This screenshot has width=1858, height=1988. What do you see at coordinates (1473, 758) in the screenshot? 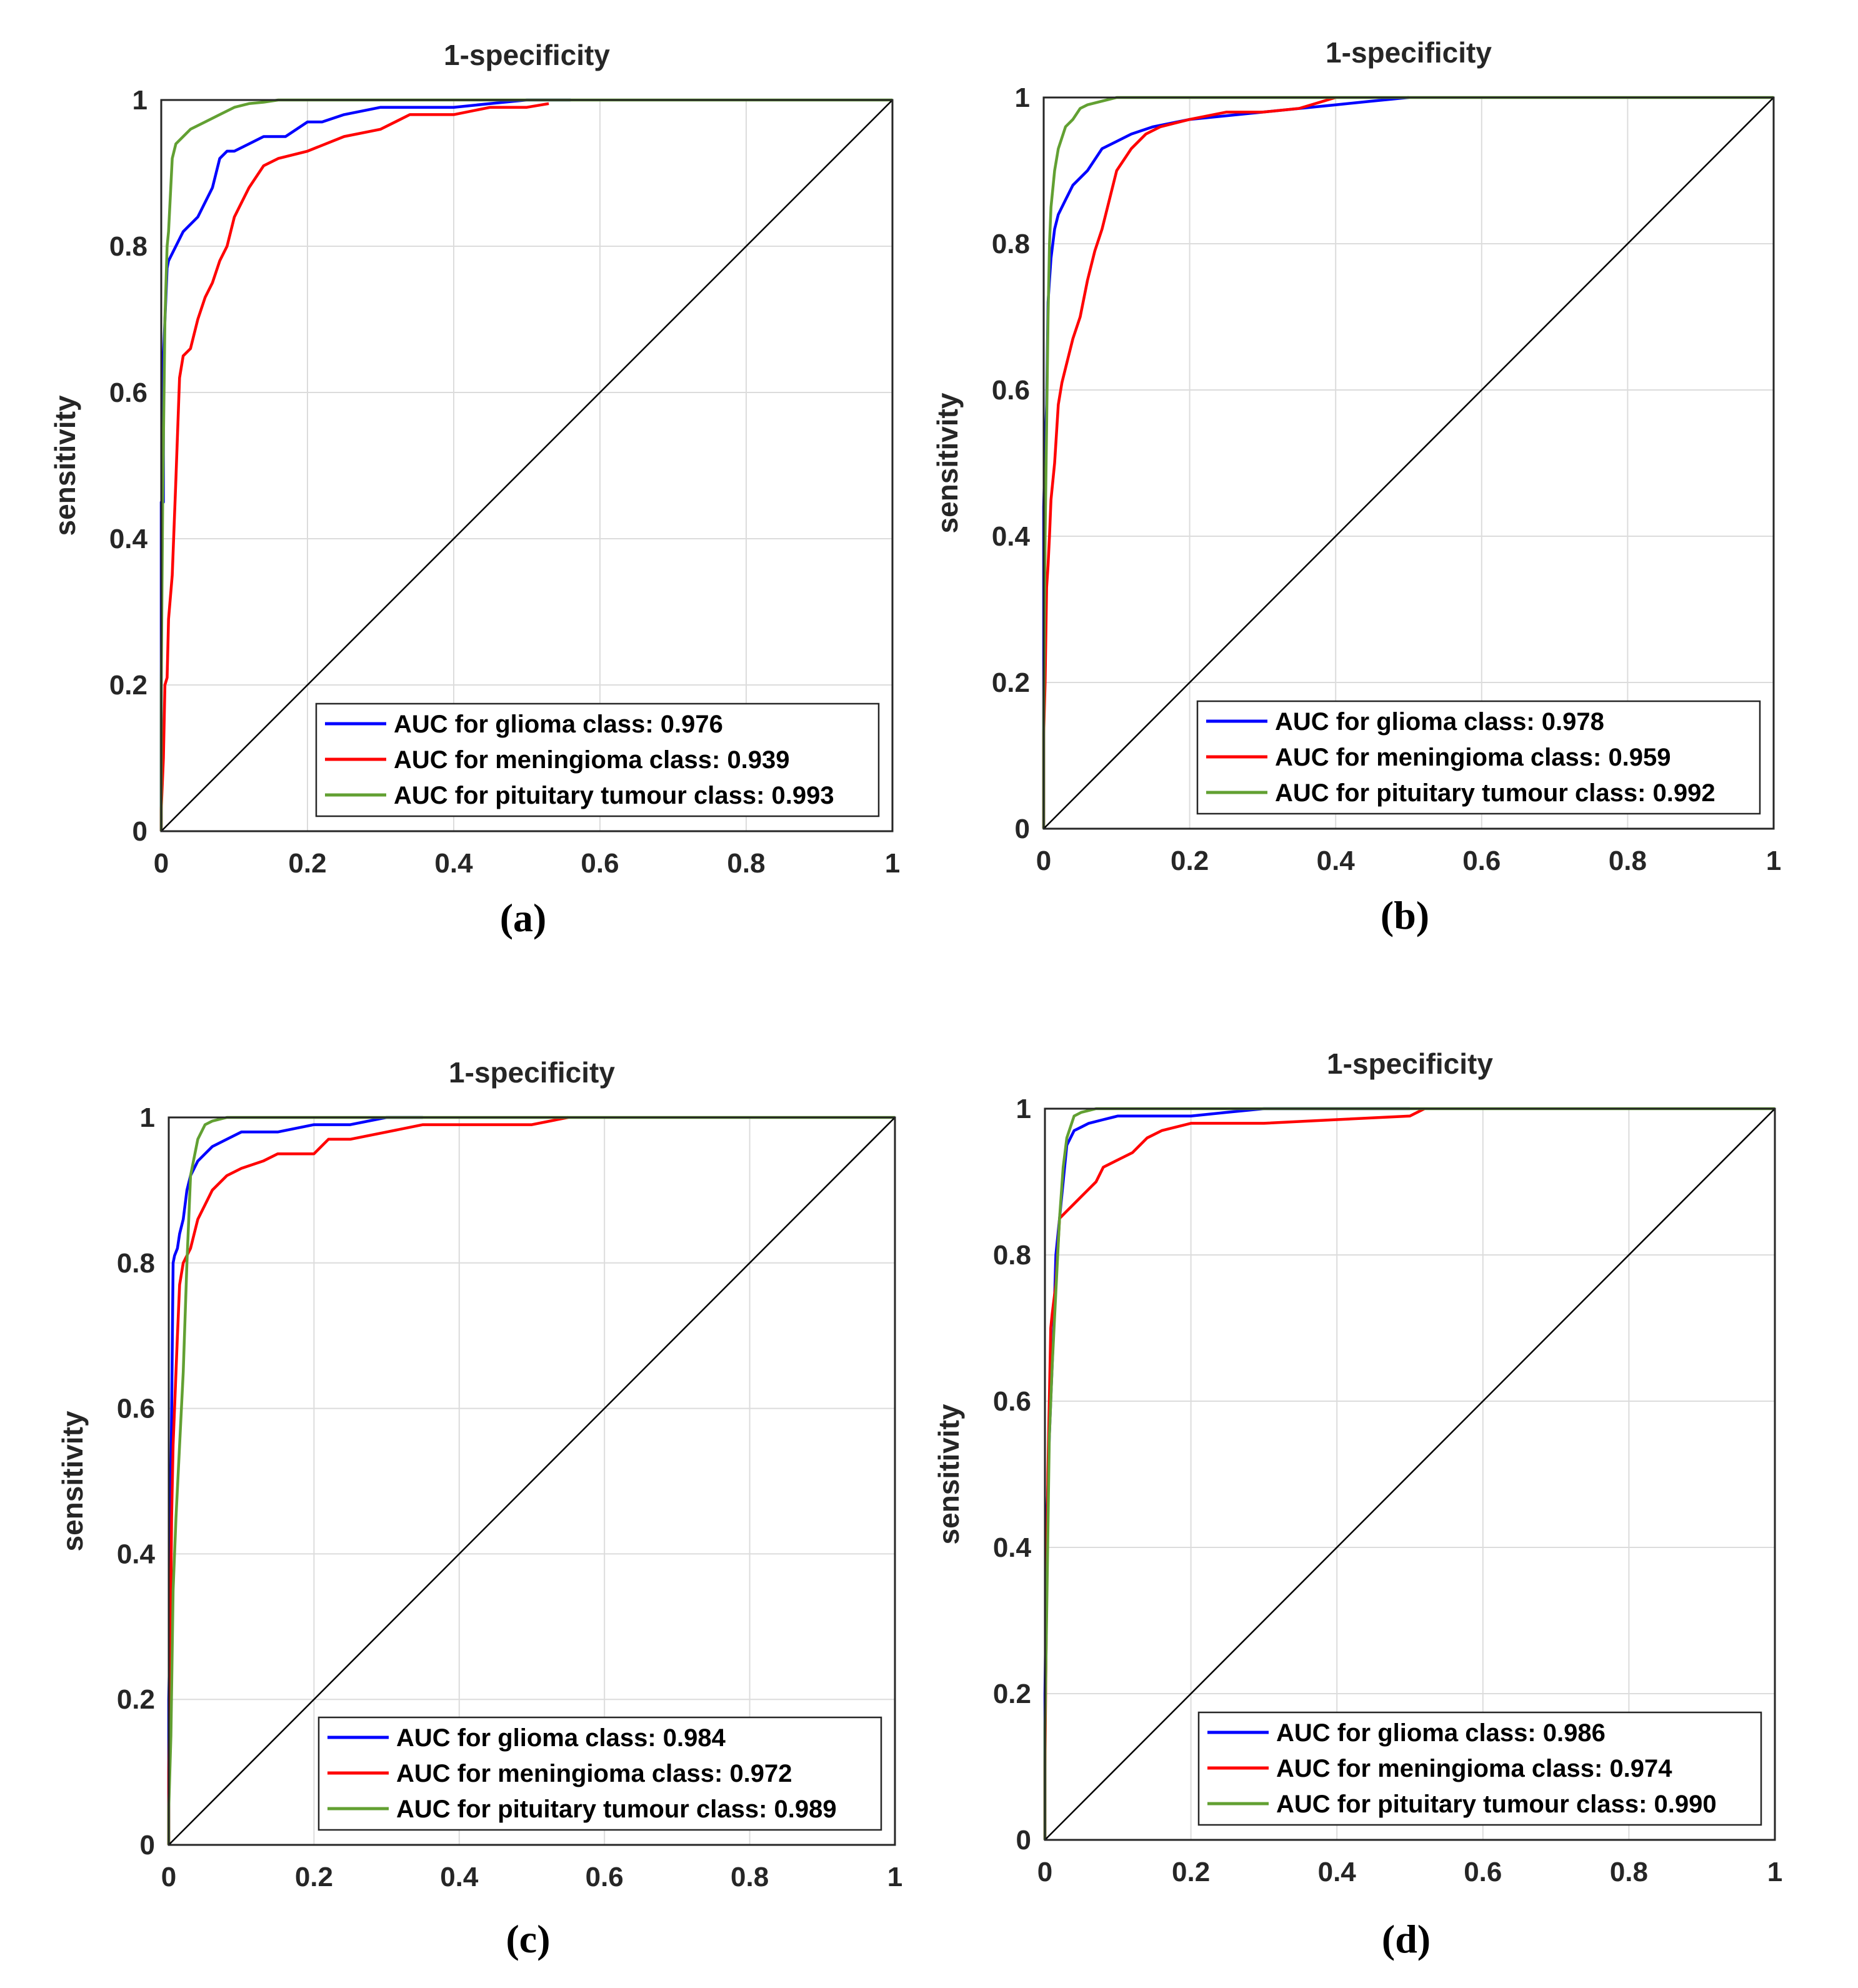
I see `legend-entry-meningioma: AUC for meningioma class: 0.959` at bounding box center [1473, 758].